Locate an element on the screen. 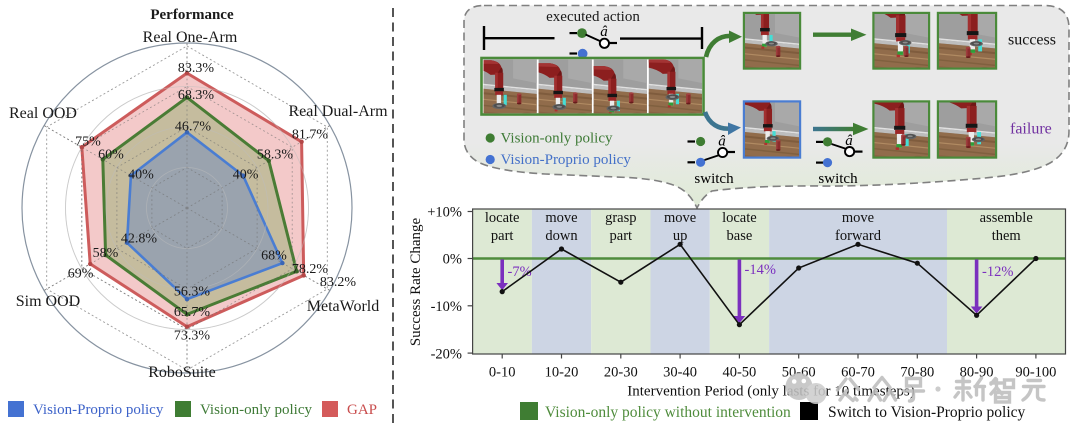  svg-text: GAP is located at coordinates (362, 410).